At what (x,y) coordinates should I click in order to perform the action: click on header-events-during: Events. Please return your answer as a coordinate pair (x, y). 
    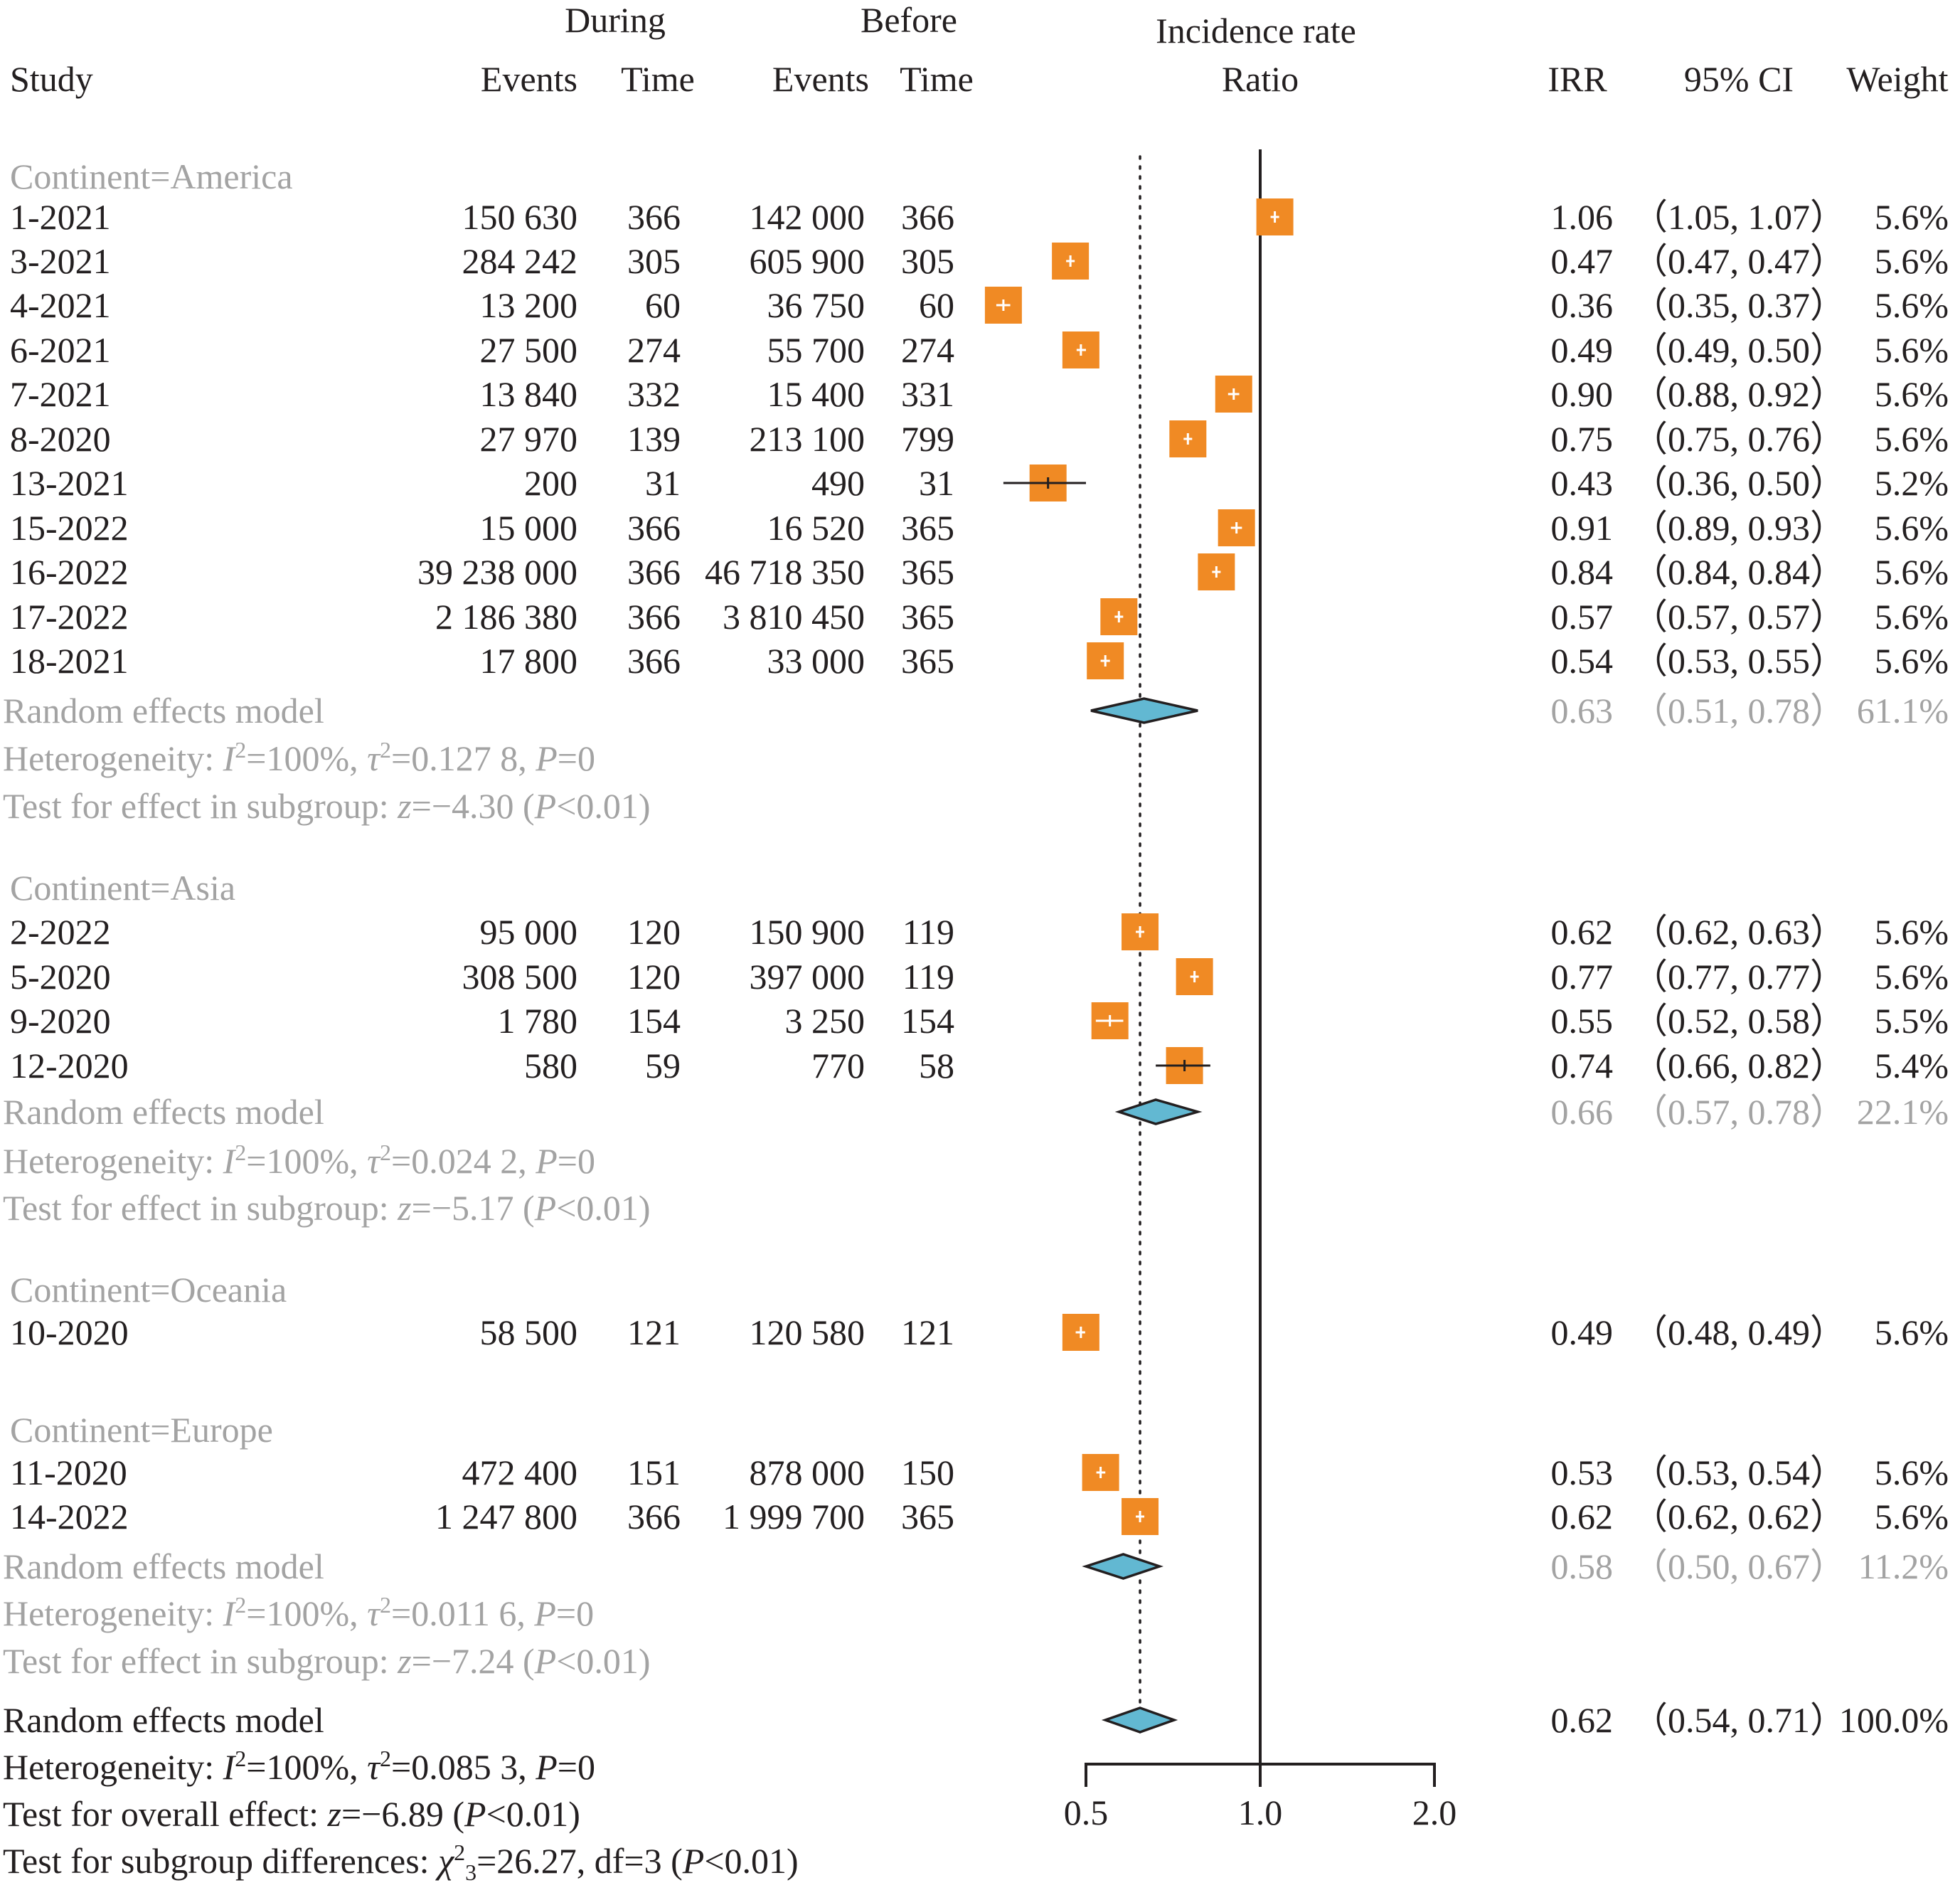
    Looking at the image, I should click on (529, 79).